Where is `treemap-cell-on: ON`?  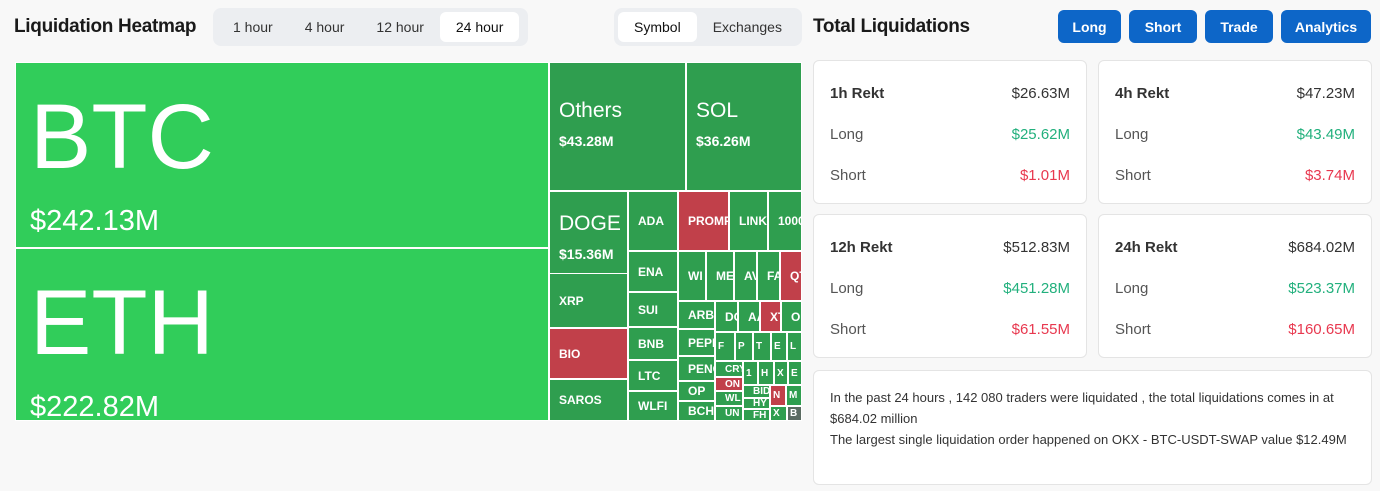
treemap-cell-on: ON is located at coordinates (729, 384).